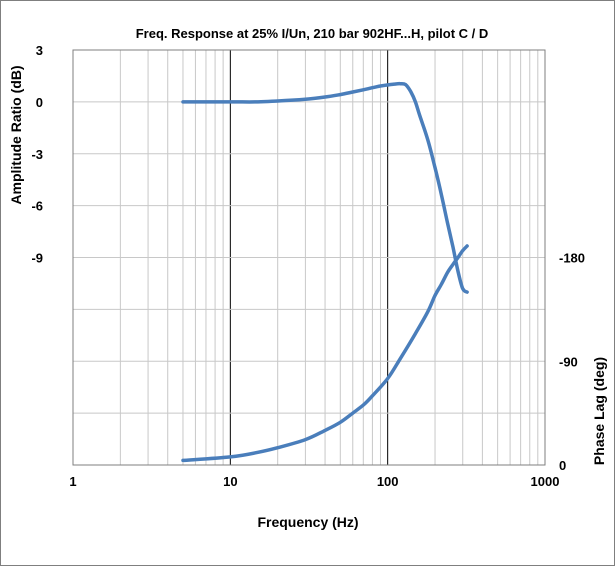 Image resolution: width=615 pixels, height=566 pixels. What do you see at coordinates (545, 481) in the screenshot?
I see `x-tick-label: 1000` at bounding box center [545, 481].